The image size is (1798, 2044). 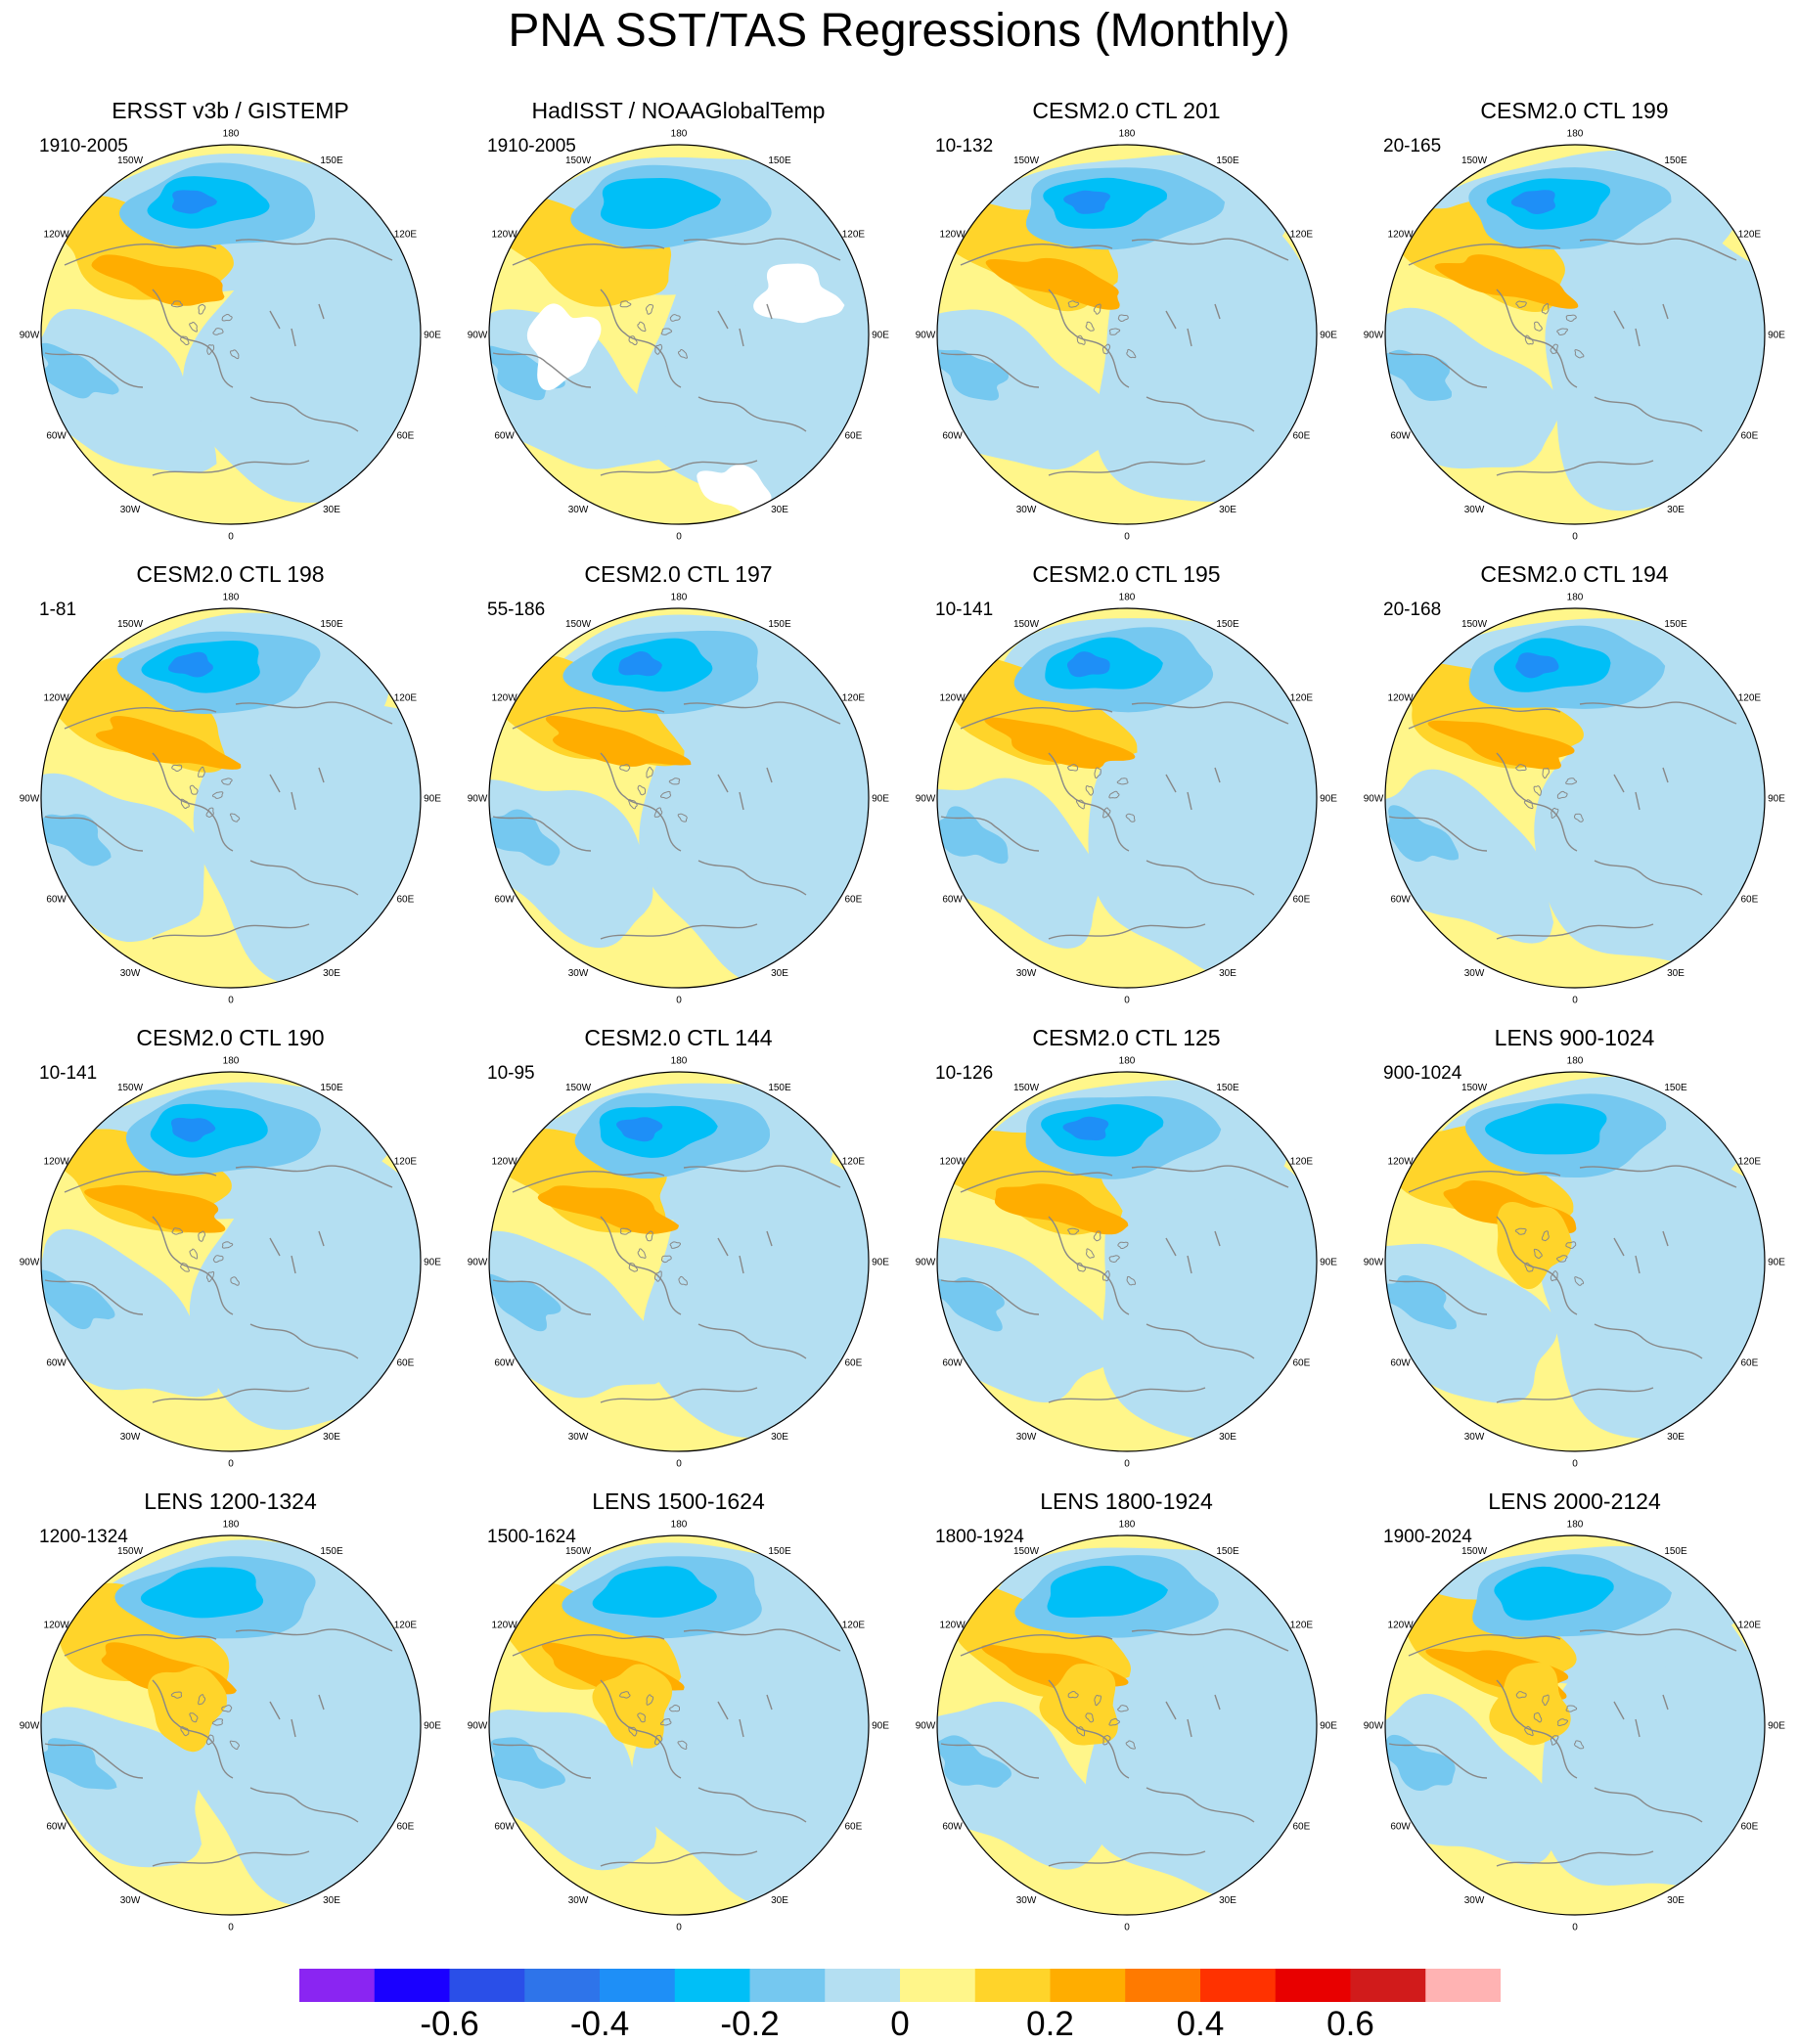 What do you see at coordinates (230, 574) in the screenshot?
I see `panel-title: CESM2.0 CTL 198` at bounding box center [230, 574].